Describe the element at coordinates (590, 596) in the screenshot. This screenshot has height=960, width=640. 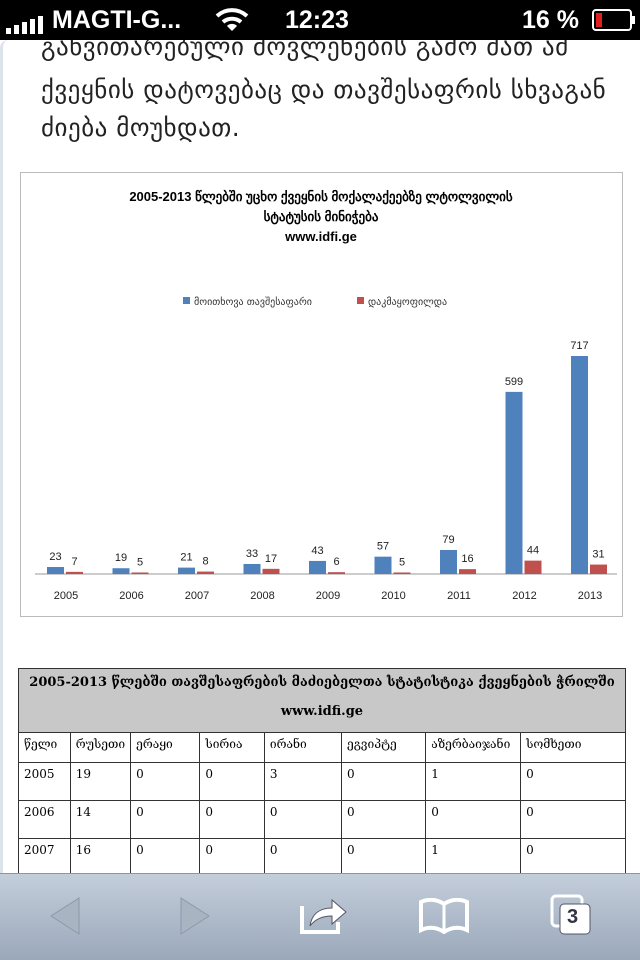
I see `x-tick-label: 2013` at that location.